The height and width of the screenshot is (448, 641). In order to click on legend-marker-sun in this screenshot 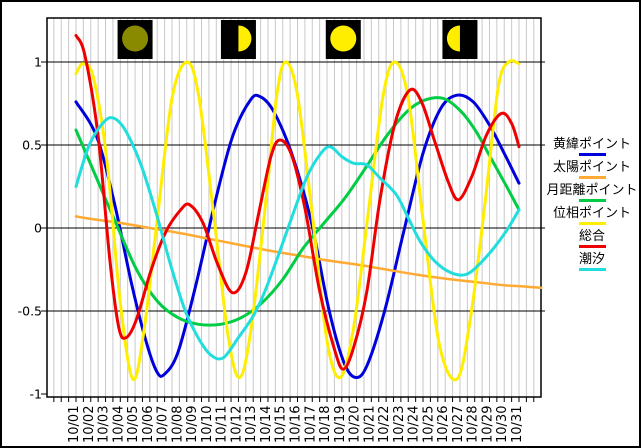, I will do `click(592, 177)`.